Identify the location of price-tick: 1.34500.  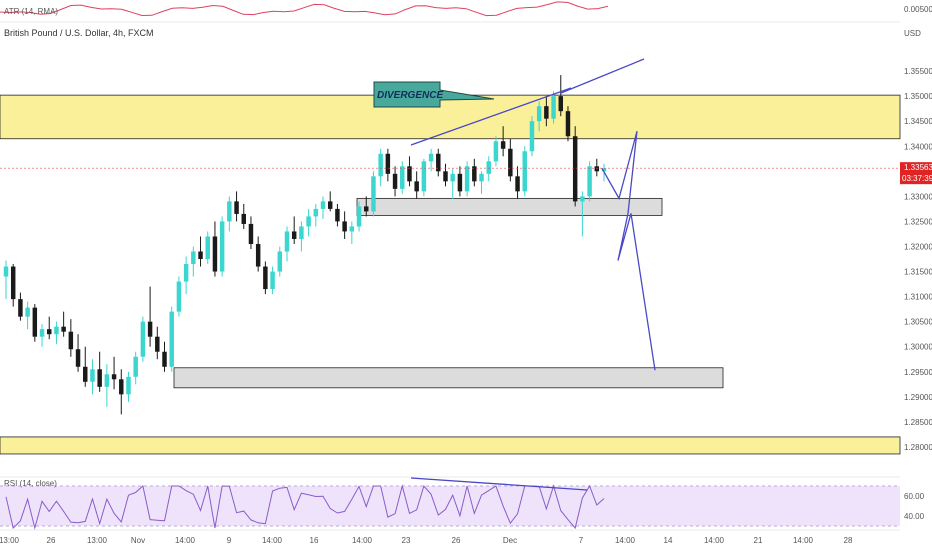
(918, 121).